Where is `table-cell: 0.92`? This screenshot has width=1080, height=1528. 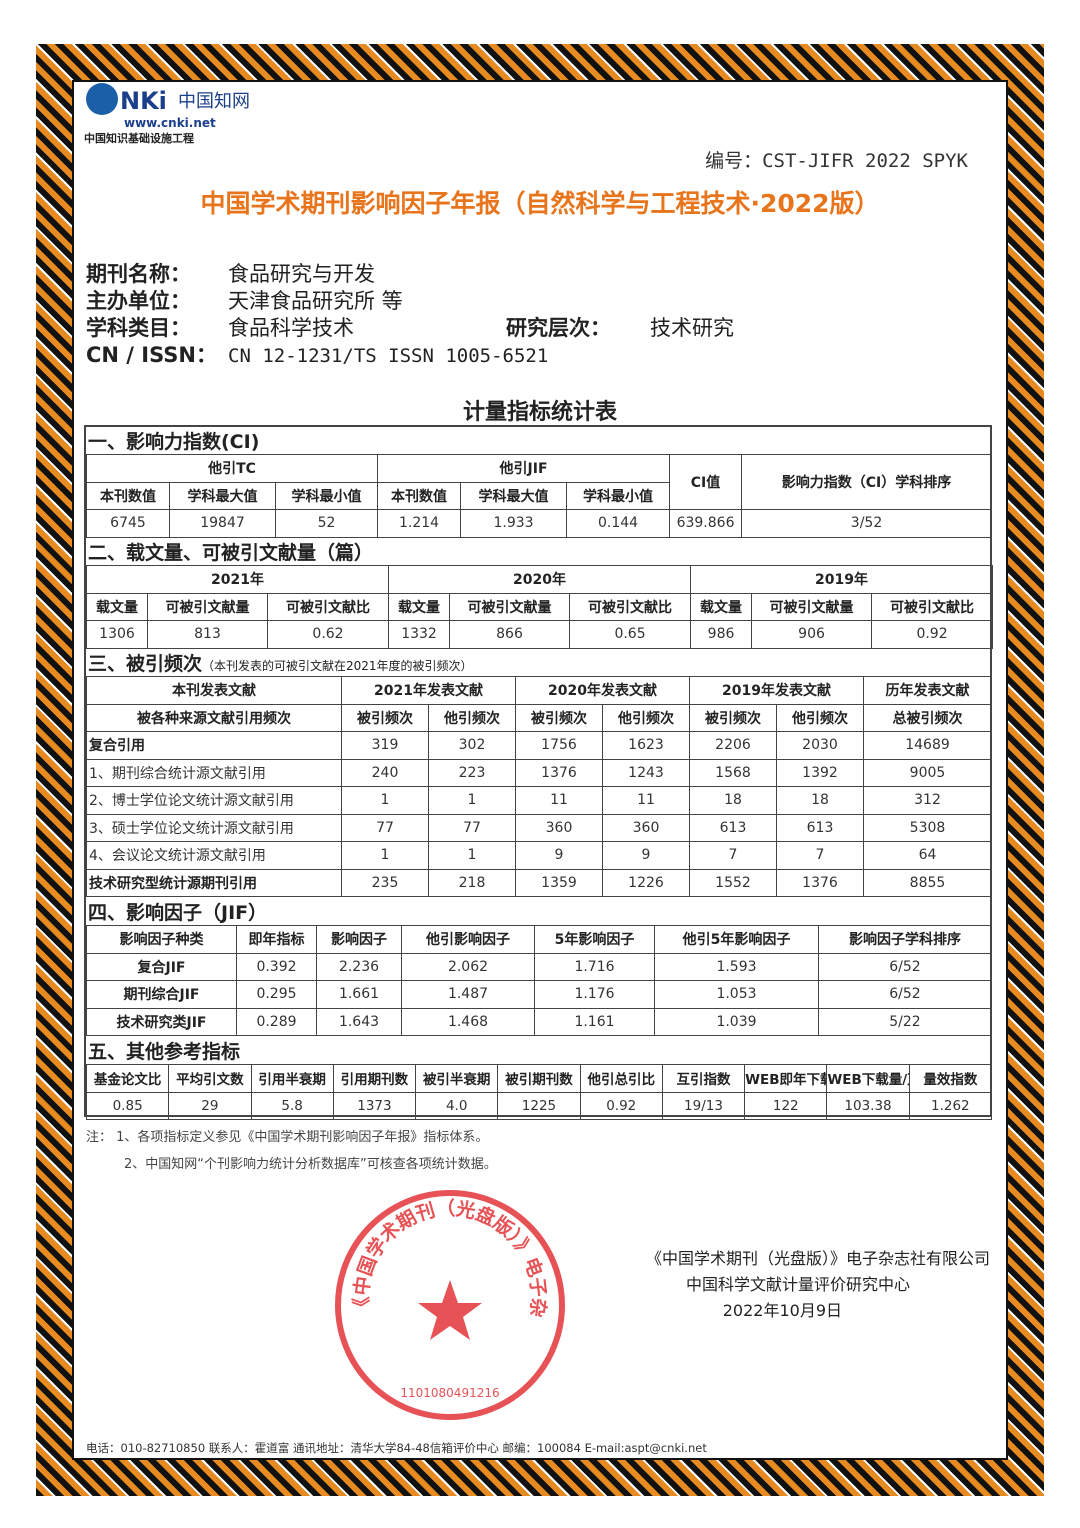
table-cell: 0.92 is located at coordinates (932, 634).